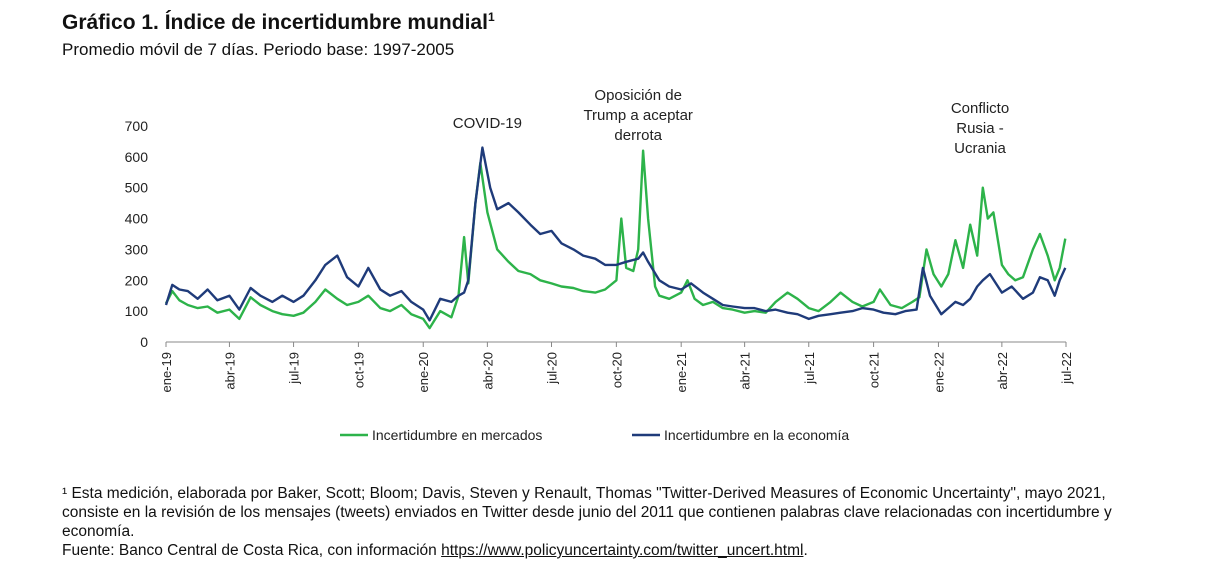  Describe the element at coordinates (1066, 368) in the screenshot. I see `x-tick-label: jul-22` at that location.